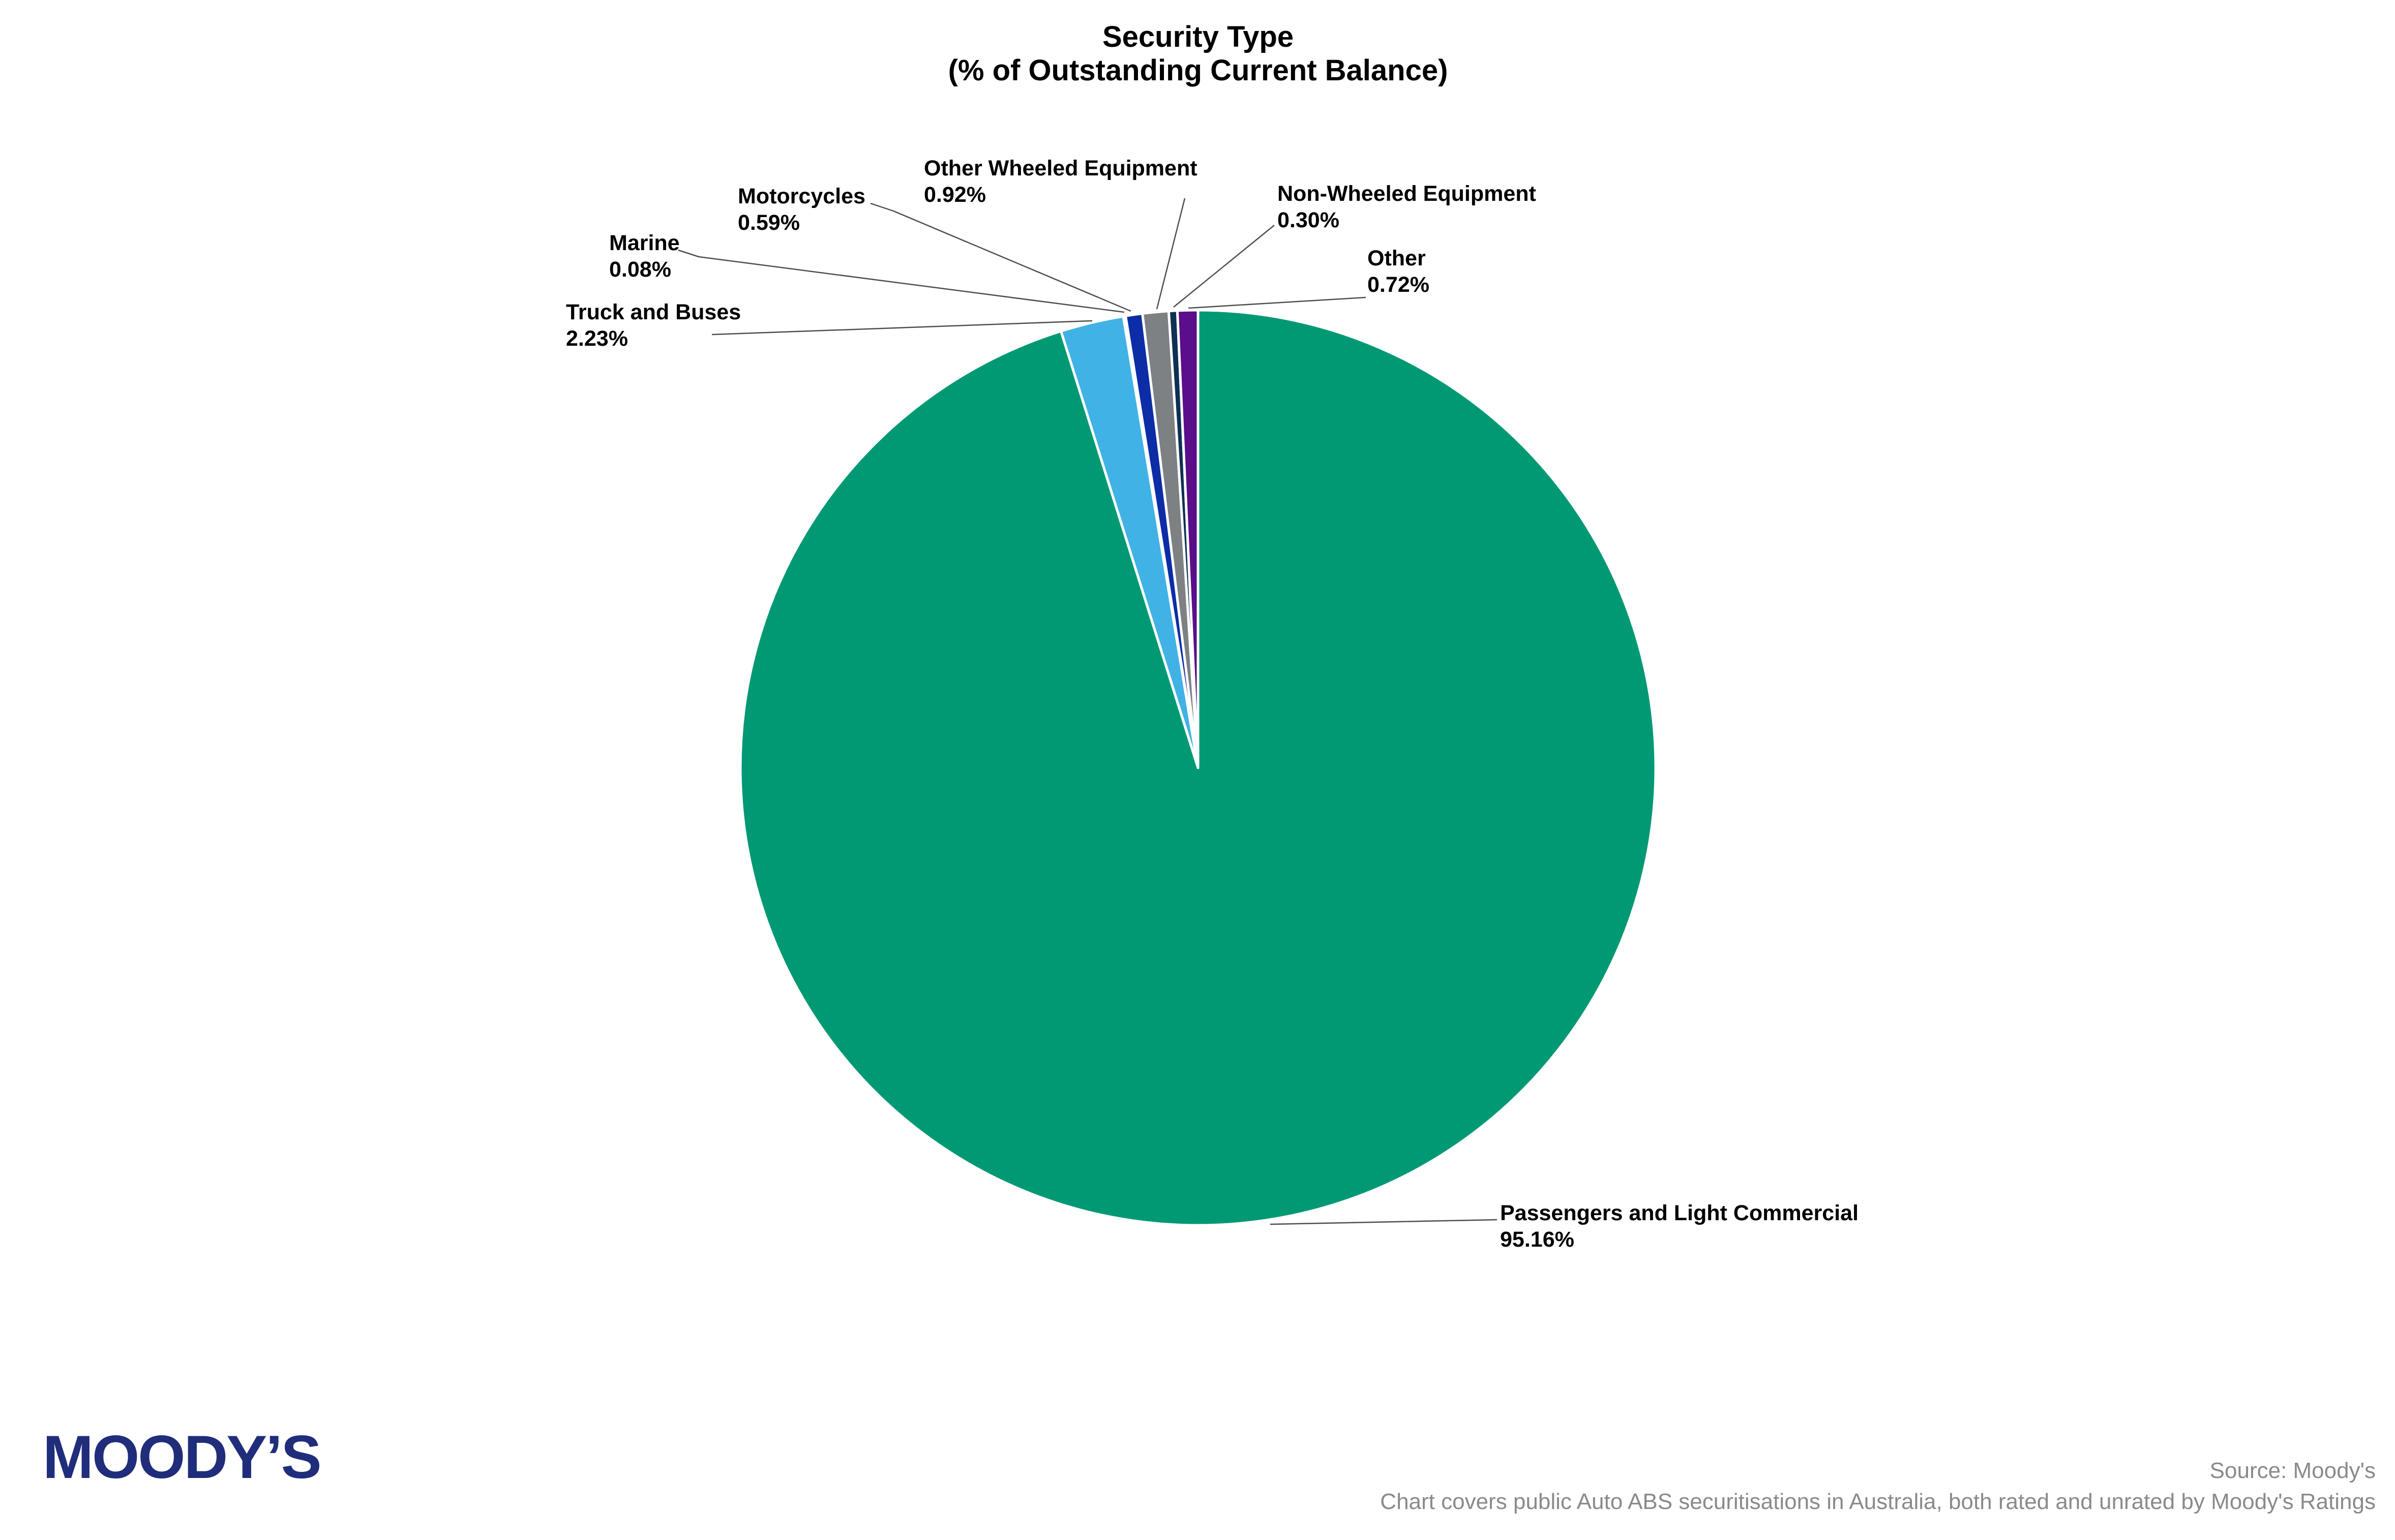 Image resolution: width=2395 pixels, height=1540 pixels. What do you see at coordinates (1308, 220) in the screenshot?
I see `label-non-wheeled-value: 0.30%` at bounding box center [1308, 220].